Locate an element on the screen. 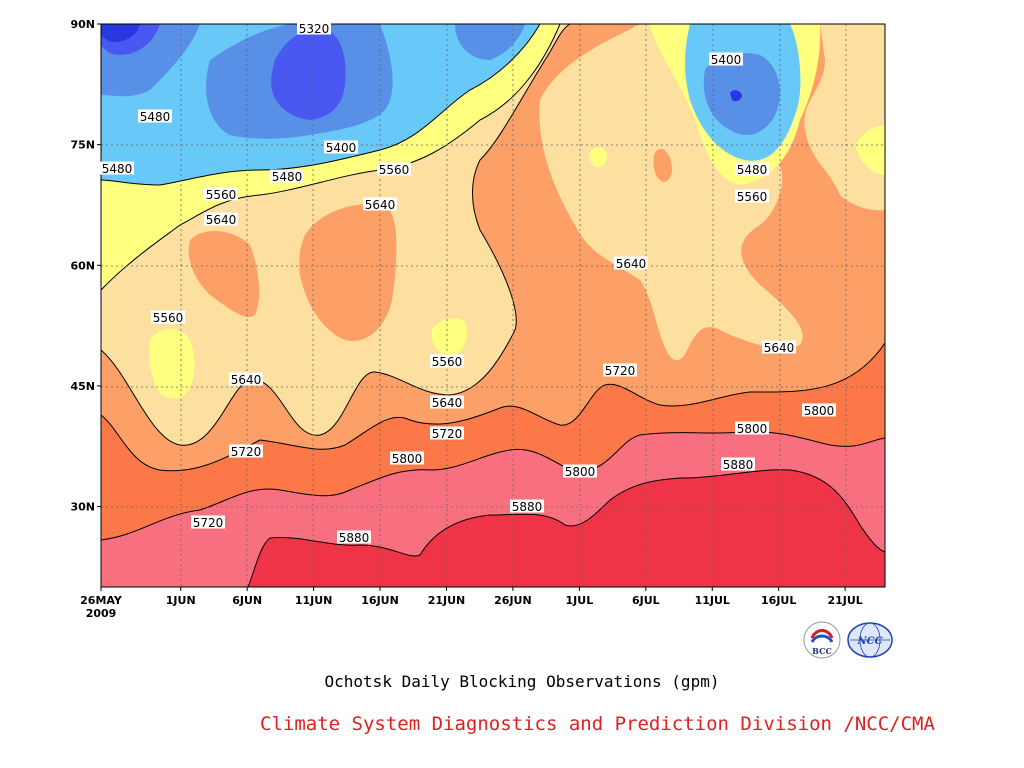  y-axis: 30N 45N 60N 75N 90N is located at coordinates (85, 266).